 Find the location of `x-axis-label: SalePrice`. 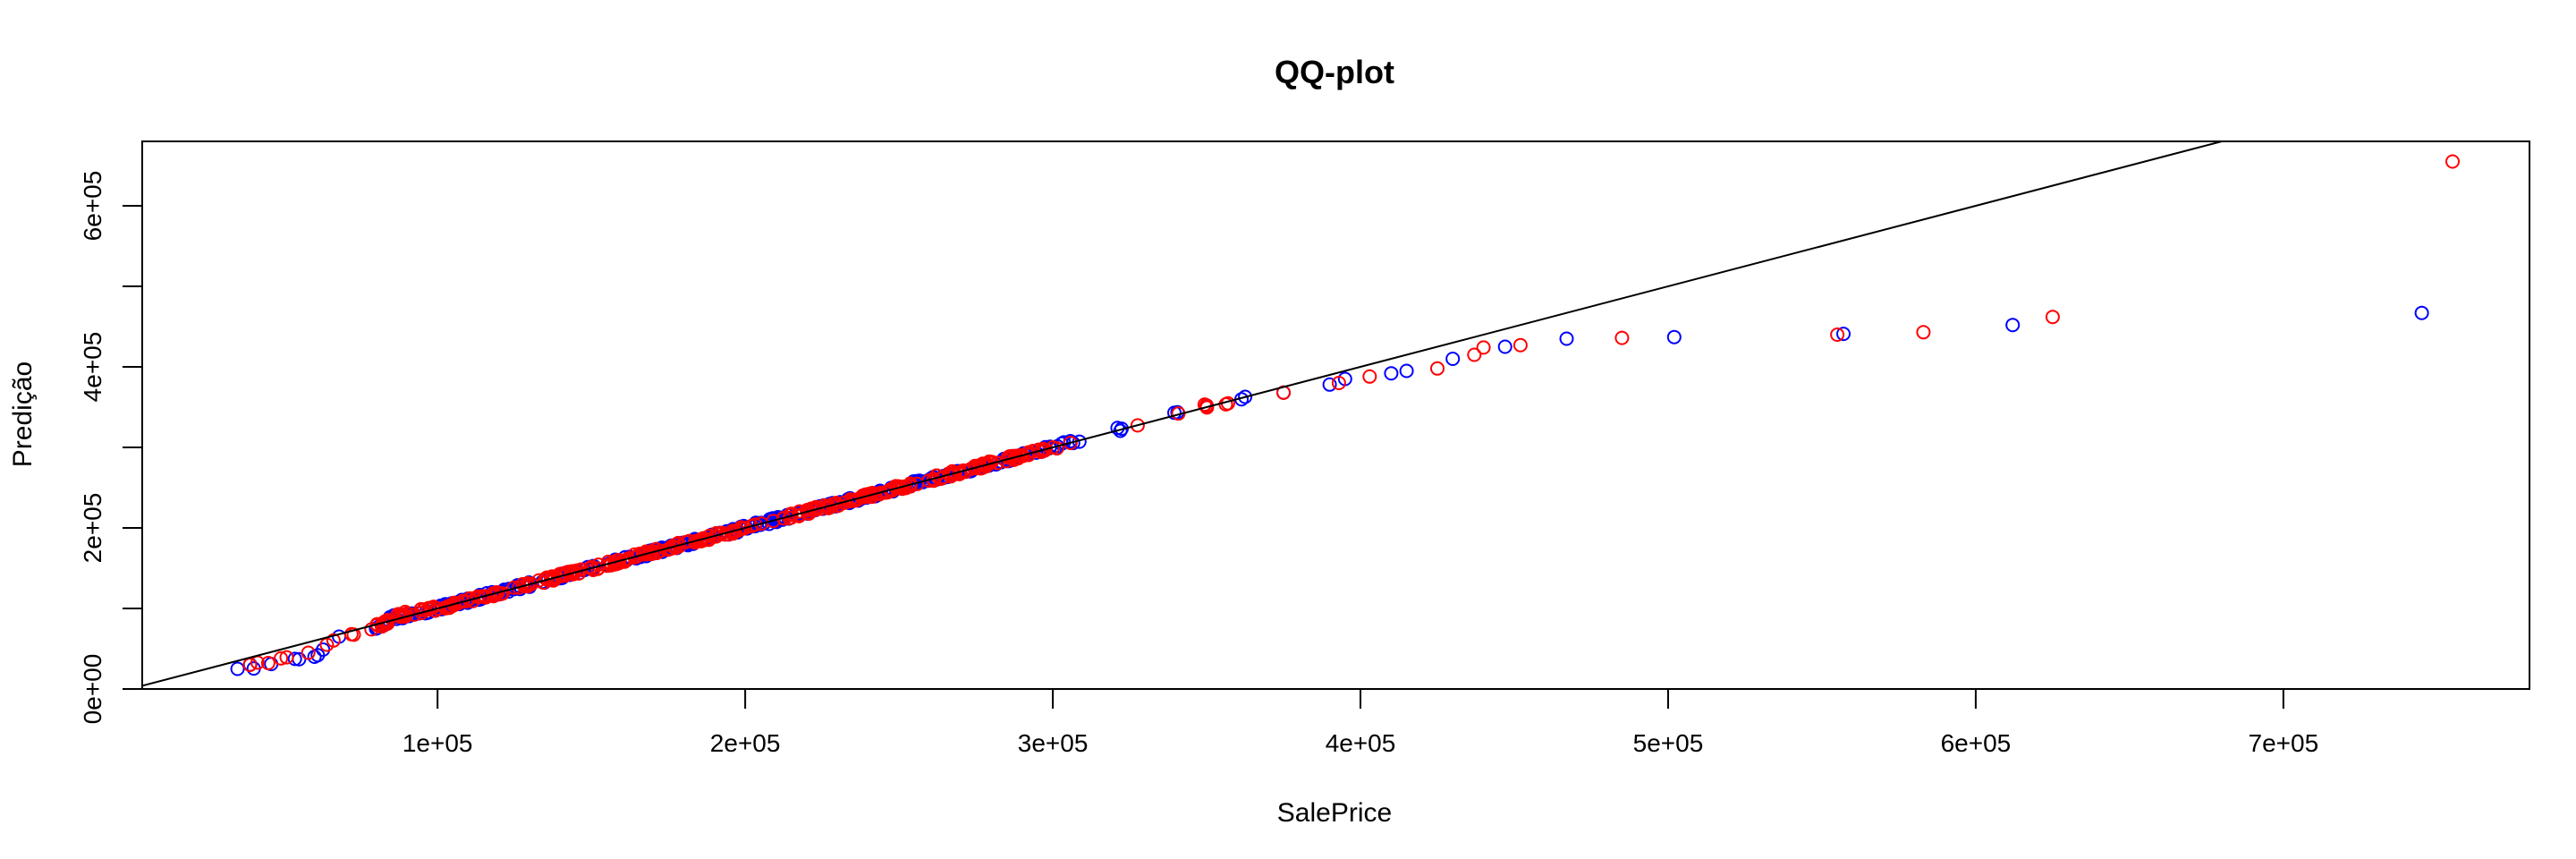

x-axis-label: SalePrice is located at coordinates (1334, 813).